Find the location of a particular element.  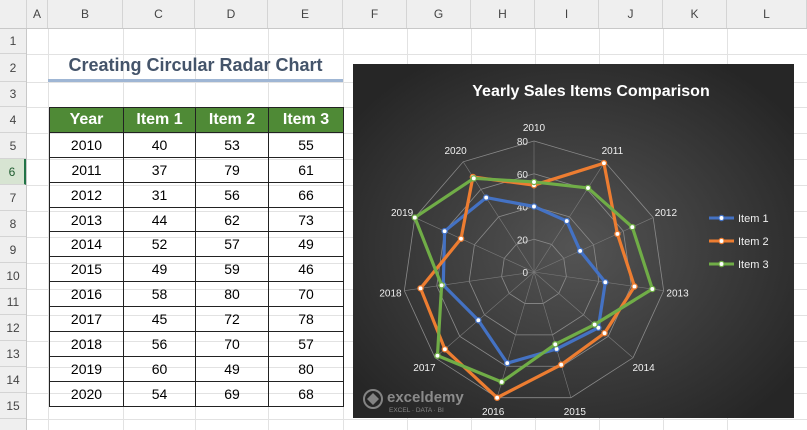

cell-item-3: 55 is located at coordinates (306, 144).